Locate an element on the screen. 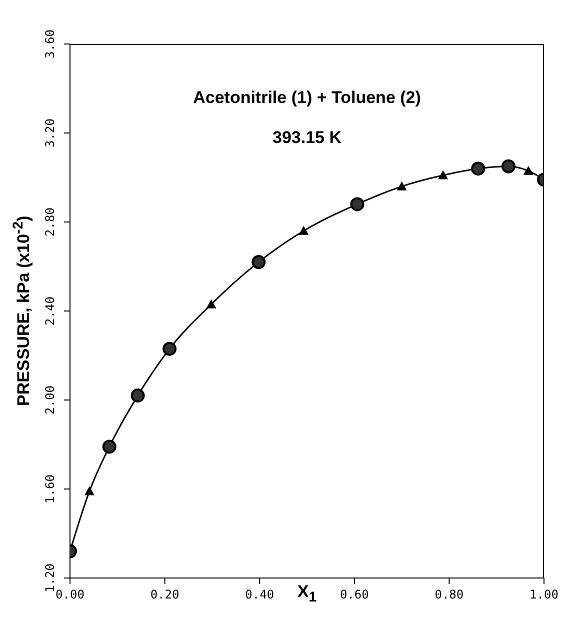 This screenshot has width=576, height=636. y-tick-label: 2.00 is located at coordinates (50, 400).